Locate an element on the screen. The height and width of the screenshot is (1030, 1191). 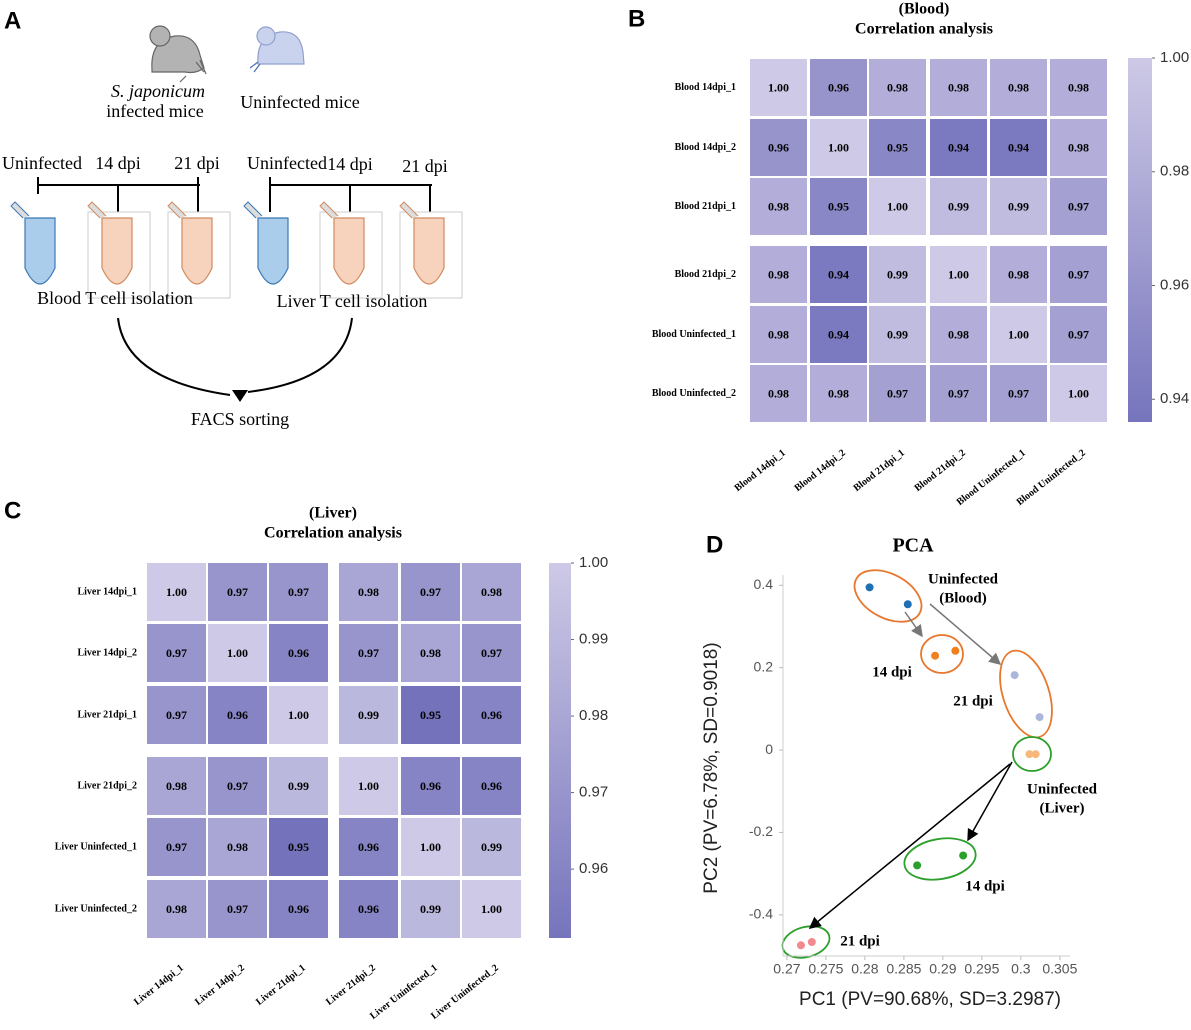
column-label: Blood 21dpi_2 is located at coordinates (940, 471).